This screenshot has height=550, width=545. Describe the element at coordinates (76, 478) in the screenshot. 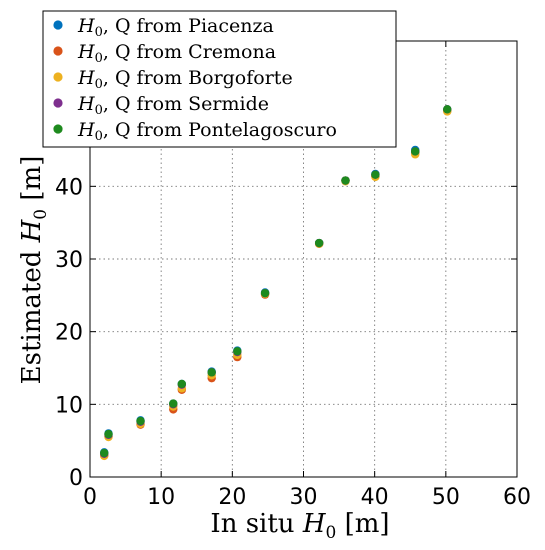

I see `y-tick-label: 0` at that location.